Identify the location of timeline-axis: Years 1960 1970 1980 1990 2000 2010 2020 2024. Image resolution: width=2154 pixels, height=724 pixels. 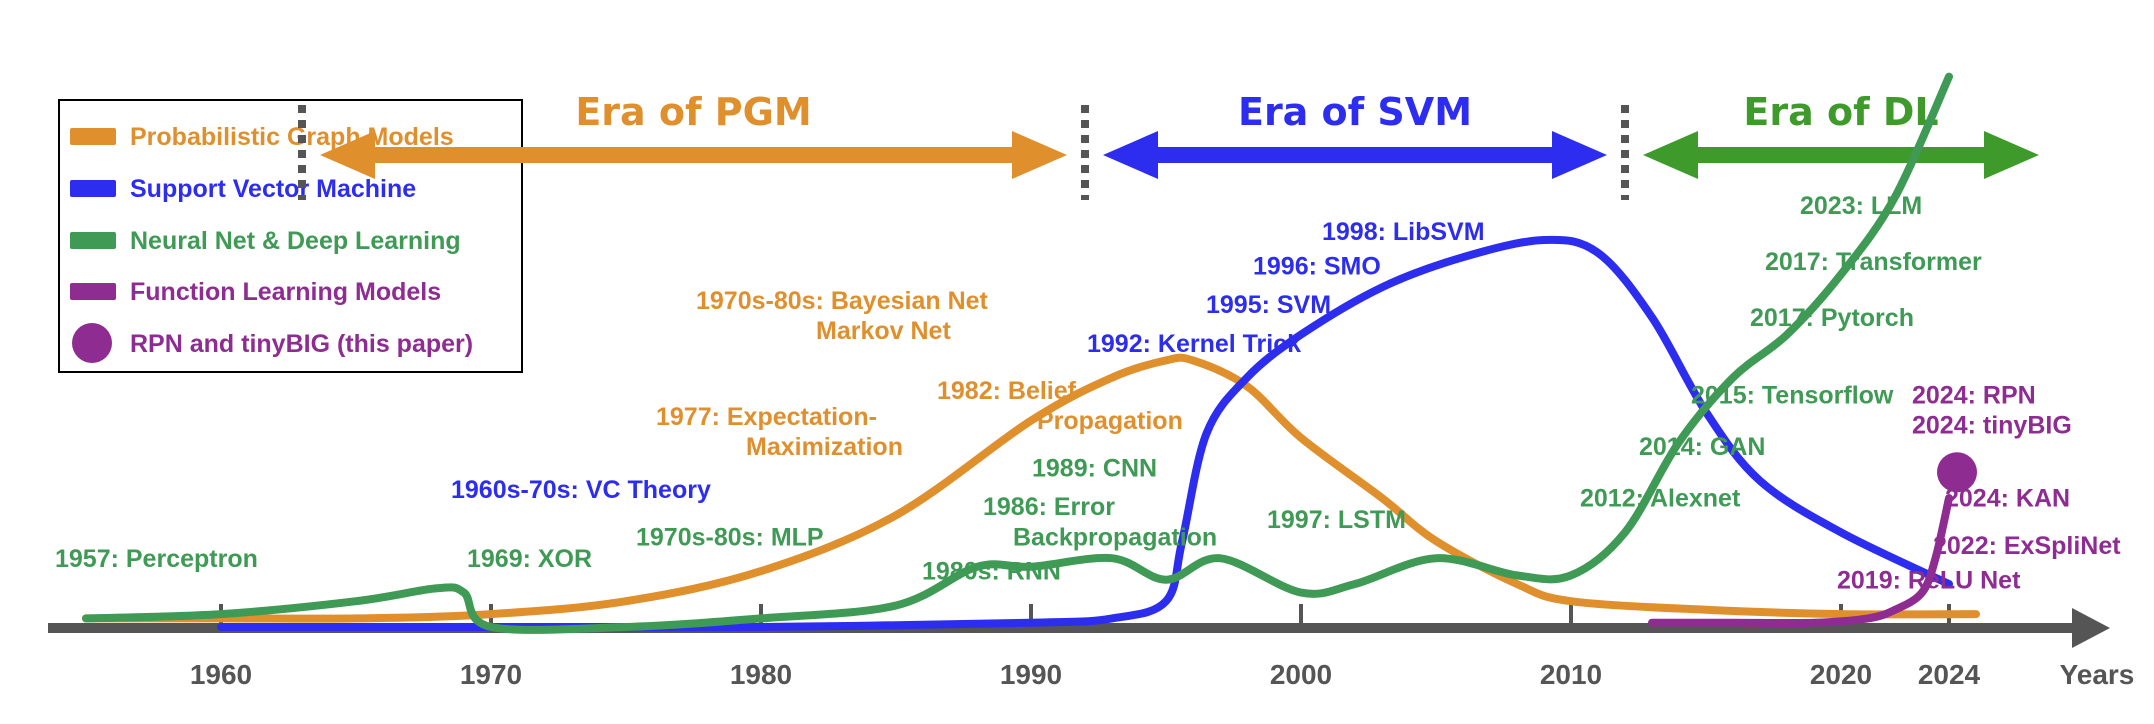
(1091, 647).